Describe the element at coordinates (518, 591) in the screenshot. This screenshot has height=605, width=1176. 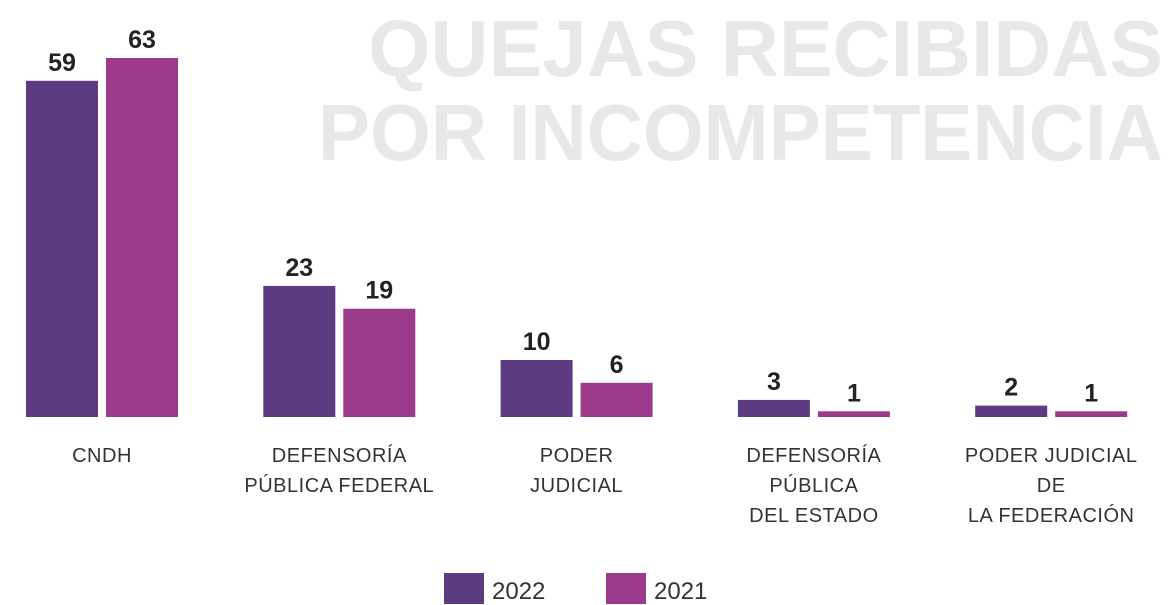
I see `legend-label: 2022` at that location.